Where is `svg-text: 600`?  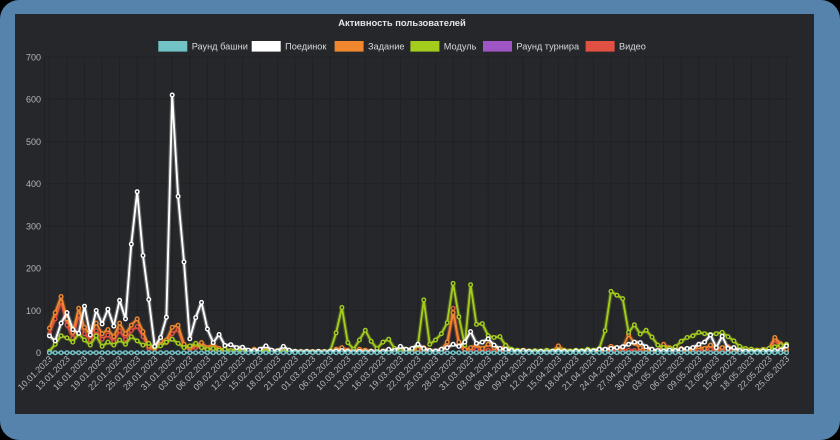
svg-text: 600 is located at coordinates (33, 100).